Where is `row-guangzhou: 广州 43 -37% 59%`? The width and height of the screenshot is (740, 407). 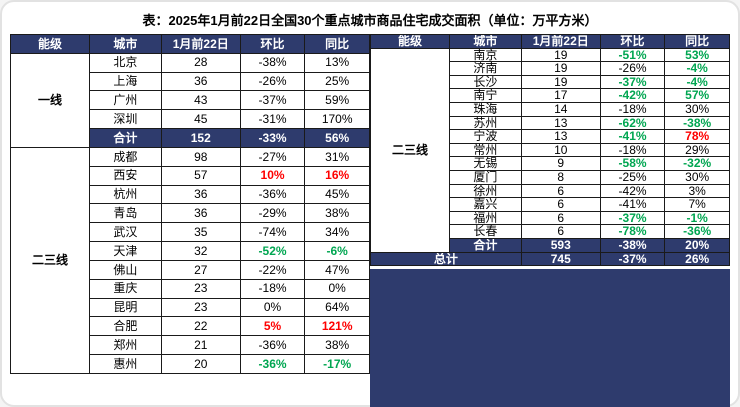 row-guangzhou: 广州 43 -37% 59% is located at coordinates (190, 100).